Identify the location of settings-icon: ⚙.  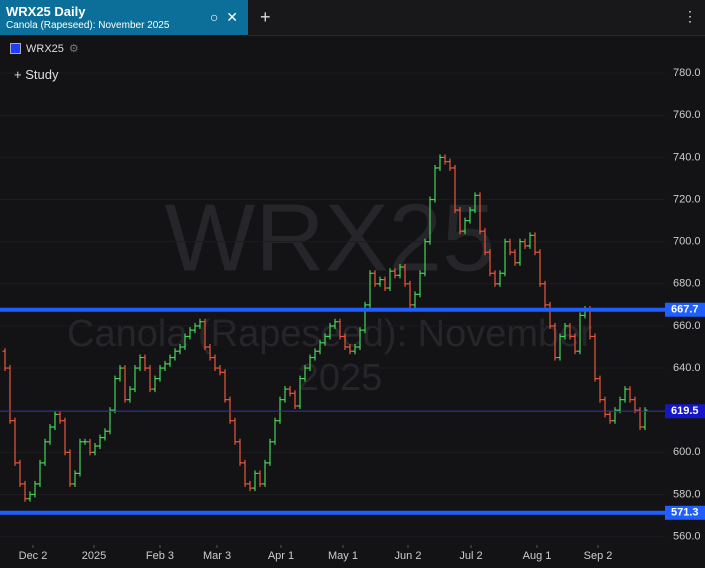
(73, 49).